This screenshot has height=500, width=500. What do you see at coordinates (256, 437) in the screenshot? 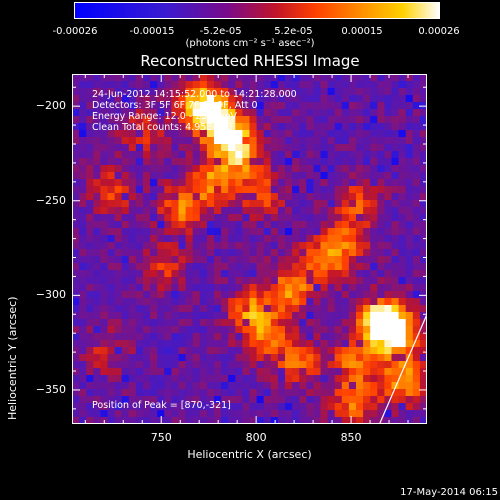
I see `x-tick-label: 800` at bounding box center [256, 437].